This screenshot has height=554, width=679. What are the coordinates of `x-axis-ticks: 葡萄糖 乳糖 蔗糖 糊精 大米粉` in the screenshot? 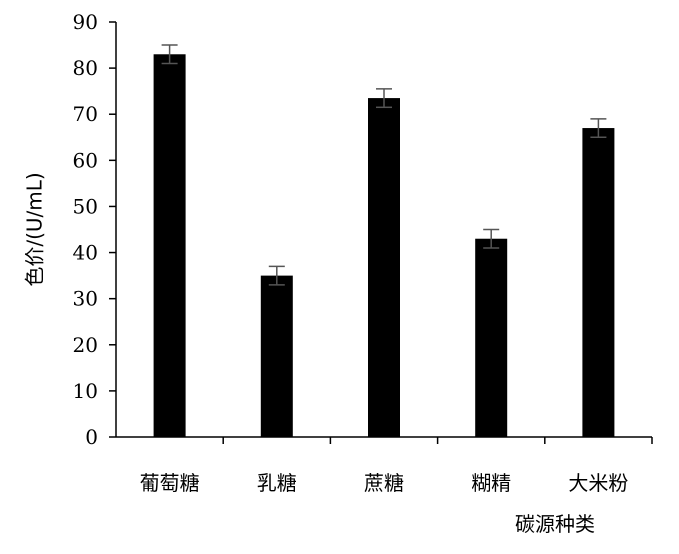 It's located at (396, 466).